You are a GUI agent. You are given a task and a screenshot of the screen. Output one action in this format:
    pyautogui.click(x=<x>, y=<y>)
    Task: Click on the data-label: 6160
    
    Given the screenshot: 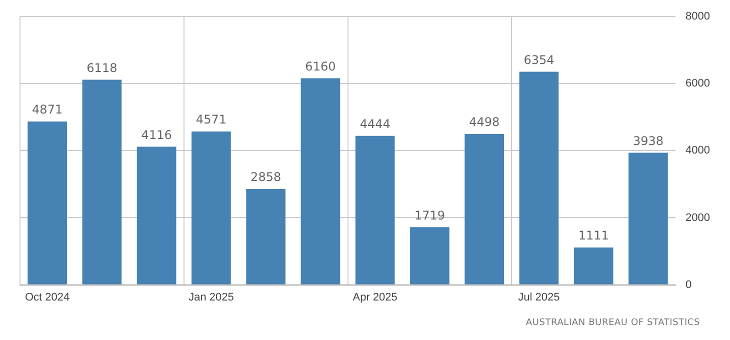 What is the action you would take?
    pyautogui.click(x=320, y=66)
    